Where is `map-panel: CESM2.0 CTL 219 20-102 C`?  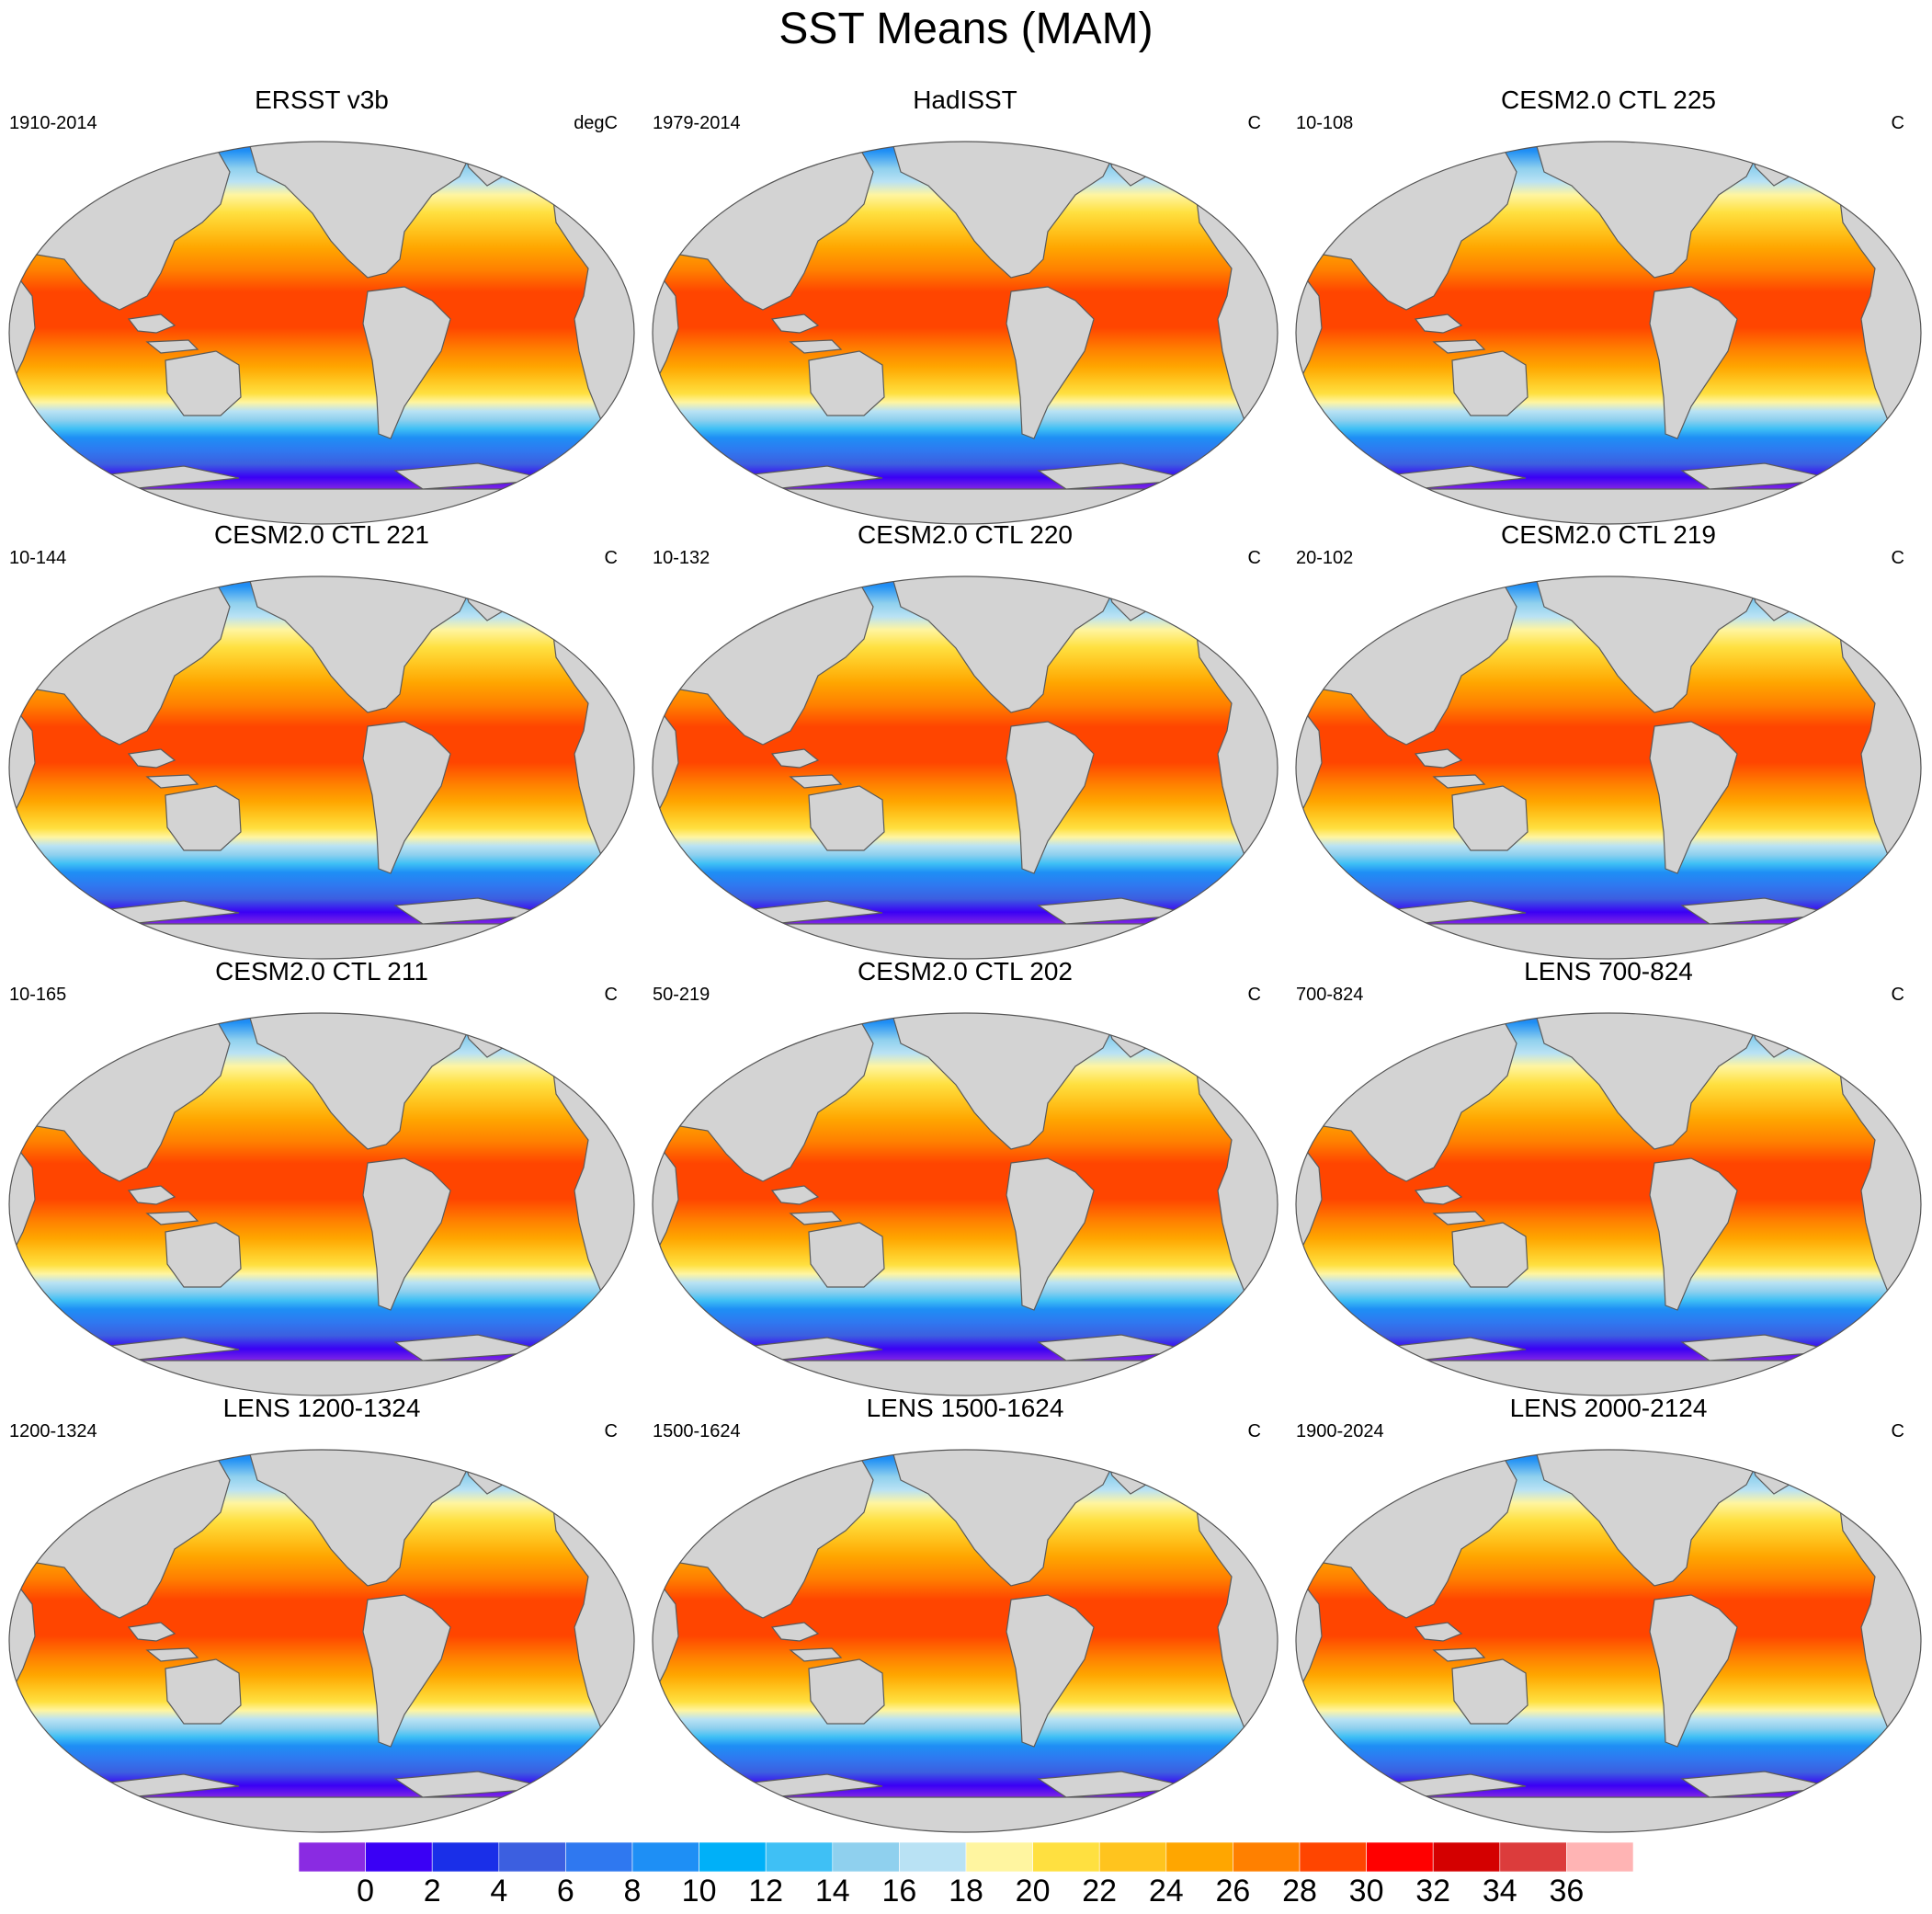 map-panel: CESM2.0 CTL 219 20-102 C is located at coordinates (1609, 739).